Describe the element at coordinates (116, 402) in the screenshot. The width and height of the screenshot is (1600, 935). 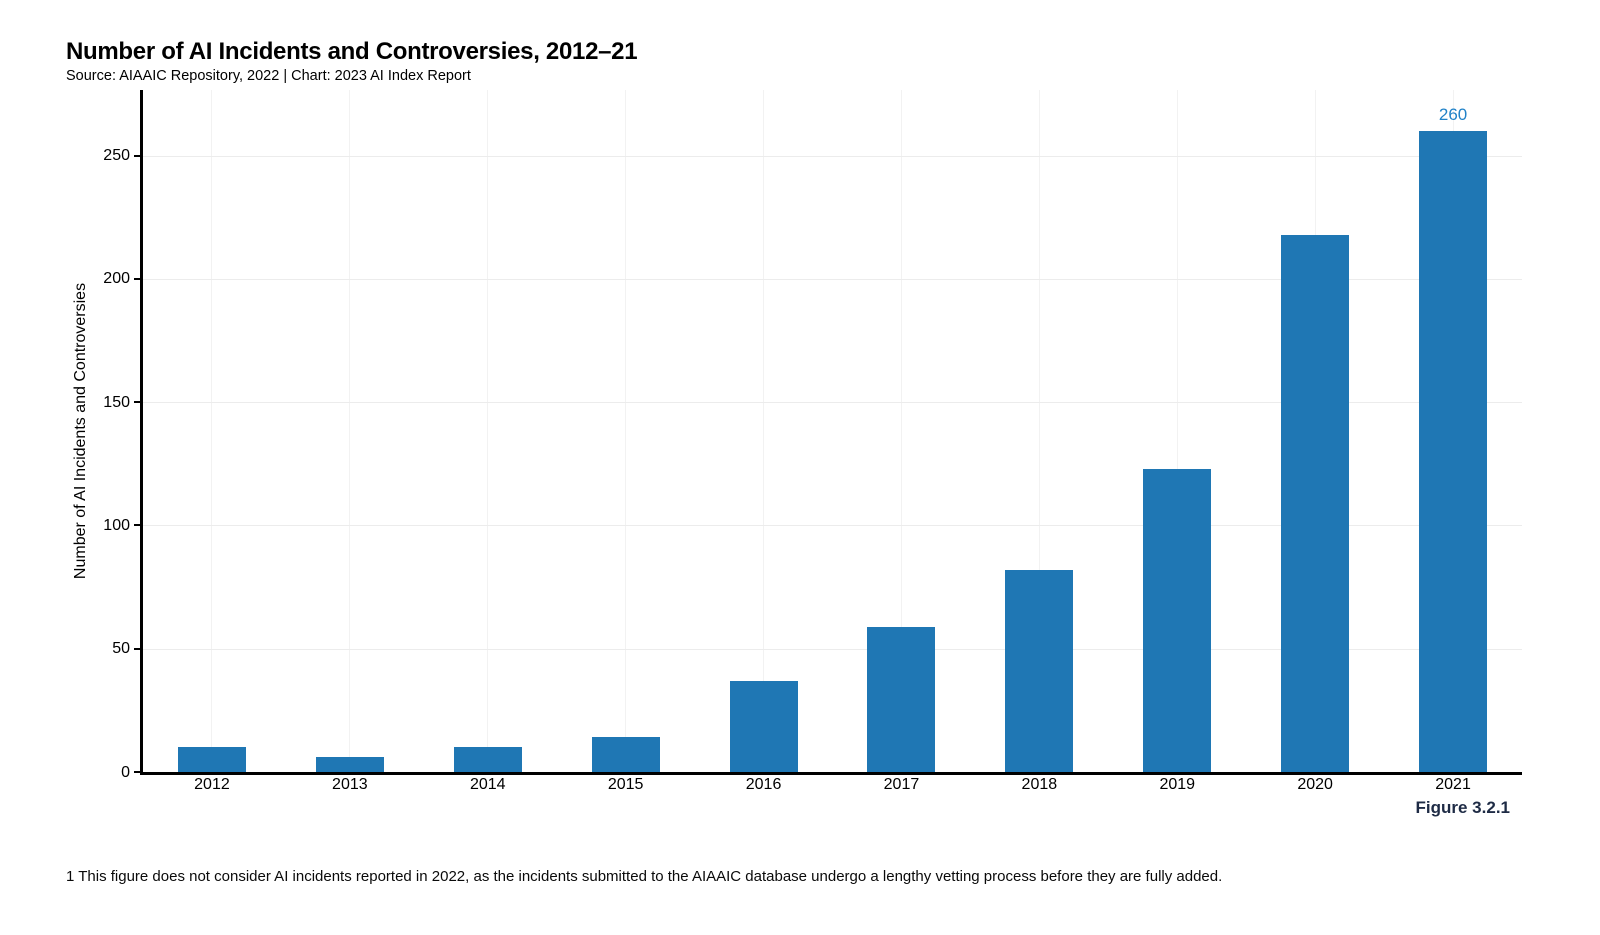
I see `y-axis-tick-label: 150` at that location.